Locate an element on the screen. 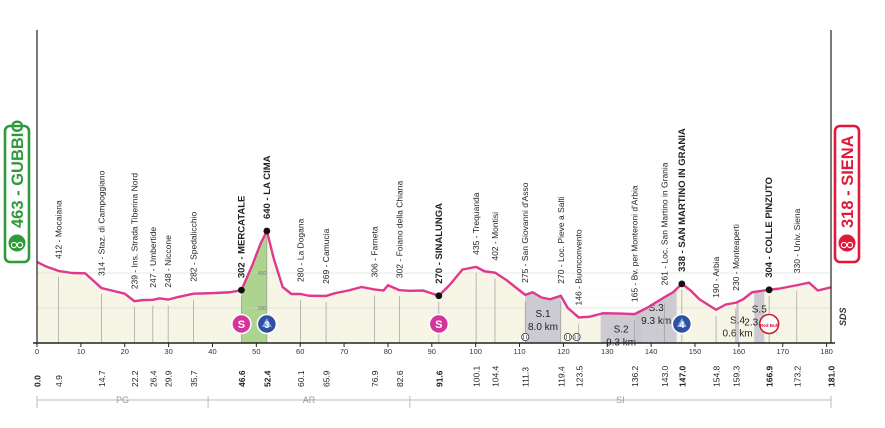 The image size is (885, 428). cyclist-icon is located at coordinates (847, 243).